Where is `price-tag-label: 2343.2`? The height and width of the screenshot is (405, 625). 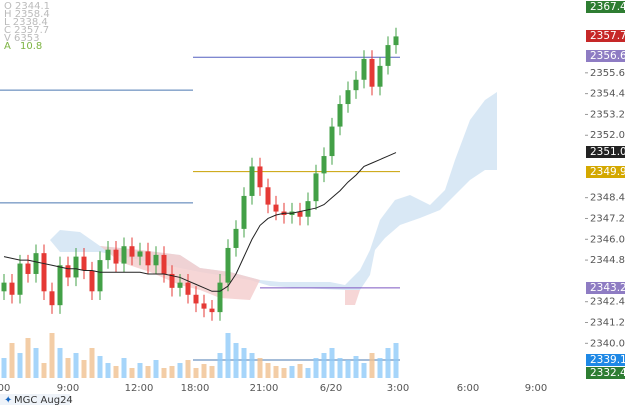 price-tag-label: 2343.2 is located at coordinates (607, 288).